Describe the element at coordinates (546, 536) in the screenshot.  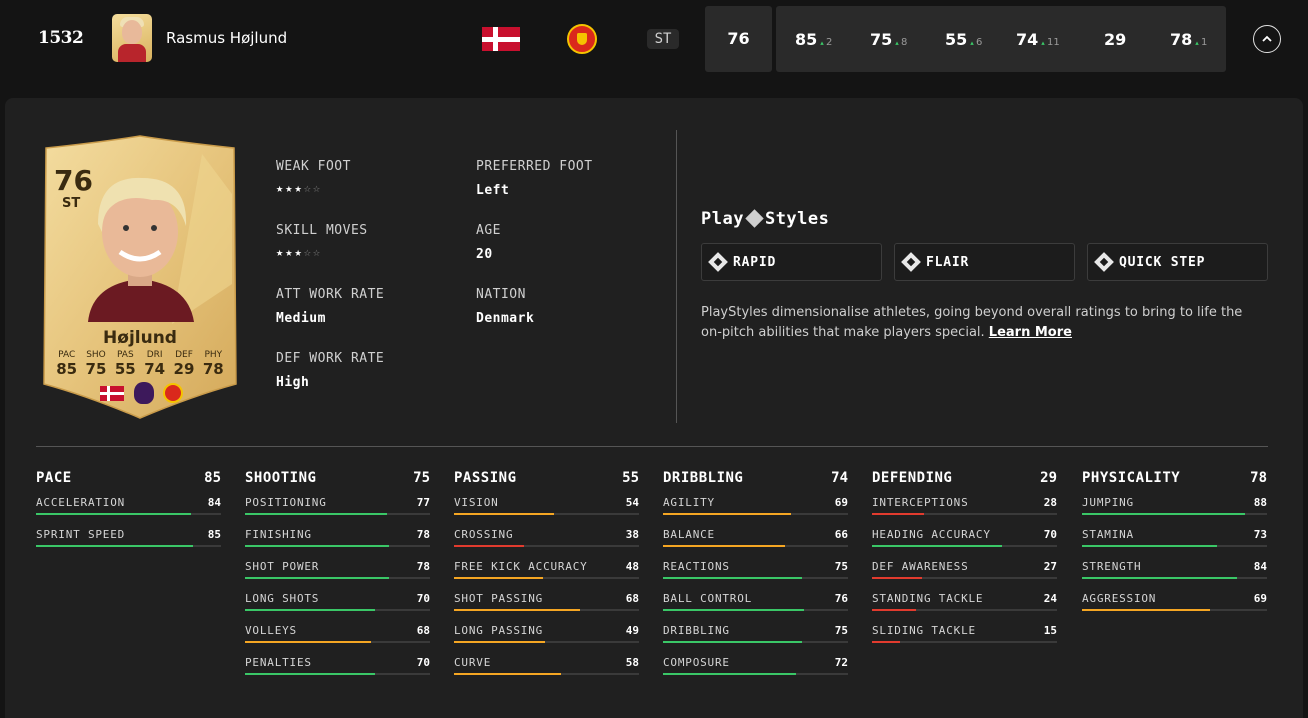
I see `attribute-row: CROSSING 38` at that location.